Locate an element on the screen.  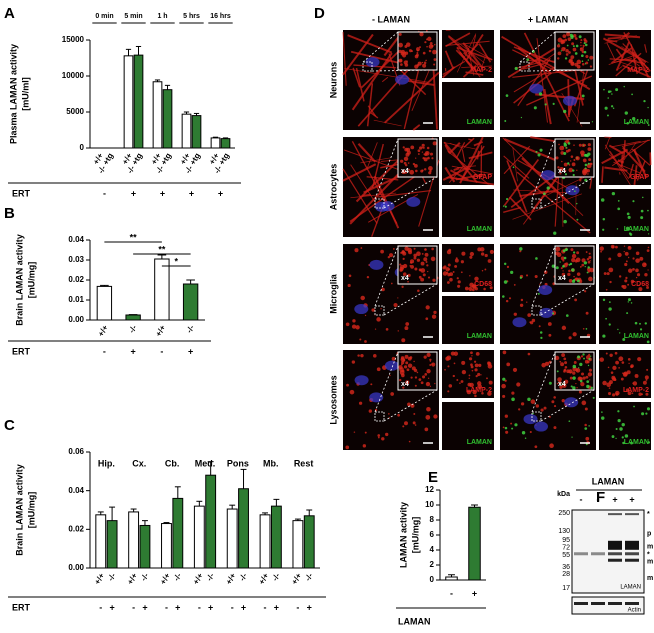
group-label: Pons is located at coordinates (238, 463).